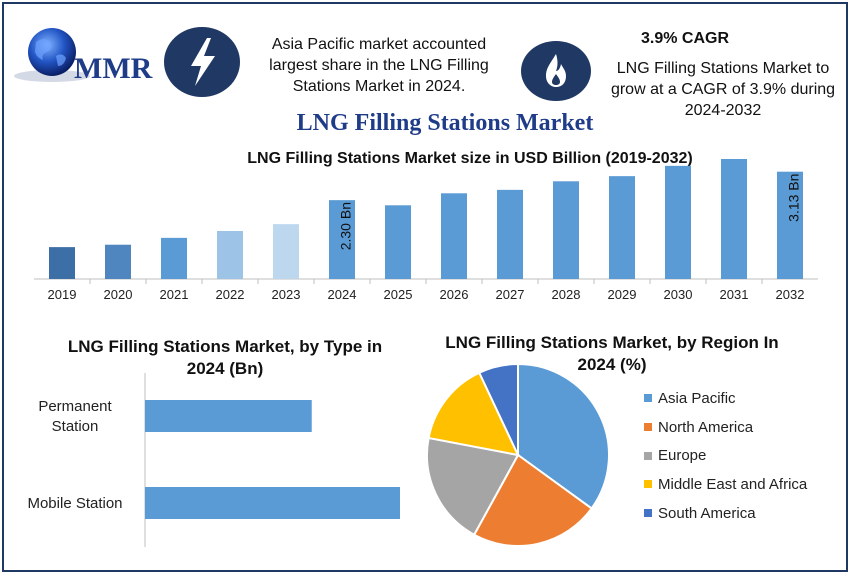 The image size is (852, 576). Describe the element at coordinates (697, 398) in the screenshot. I see `legend-label: Asia Pacific` at that location.